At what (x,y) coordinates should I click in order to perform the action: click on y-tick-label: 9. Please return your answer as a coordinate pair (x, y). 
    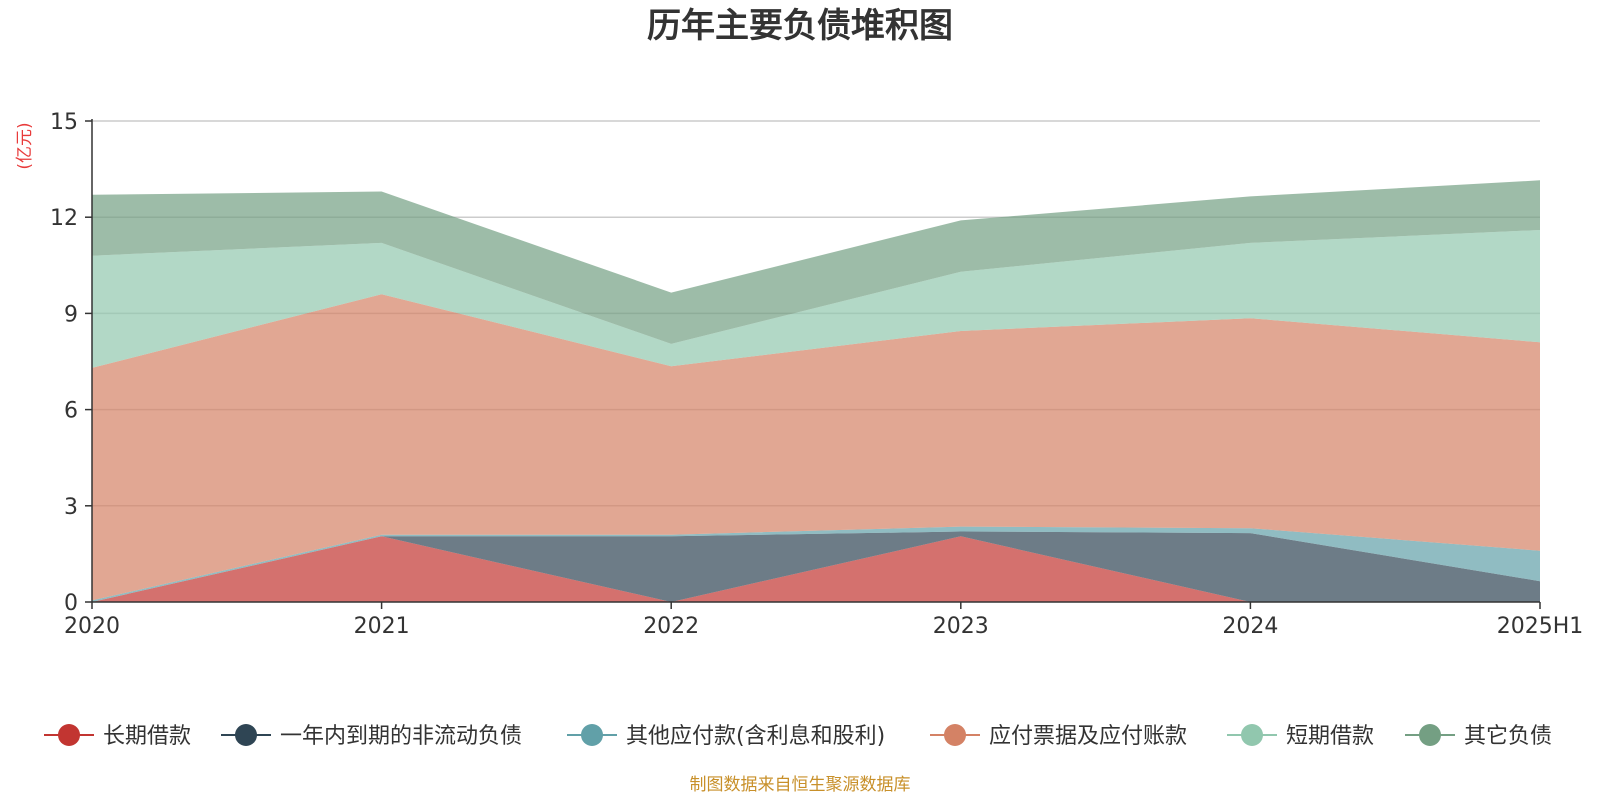
    Looking at the image, I should click on (71, 314).